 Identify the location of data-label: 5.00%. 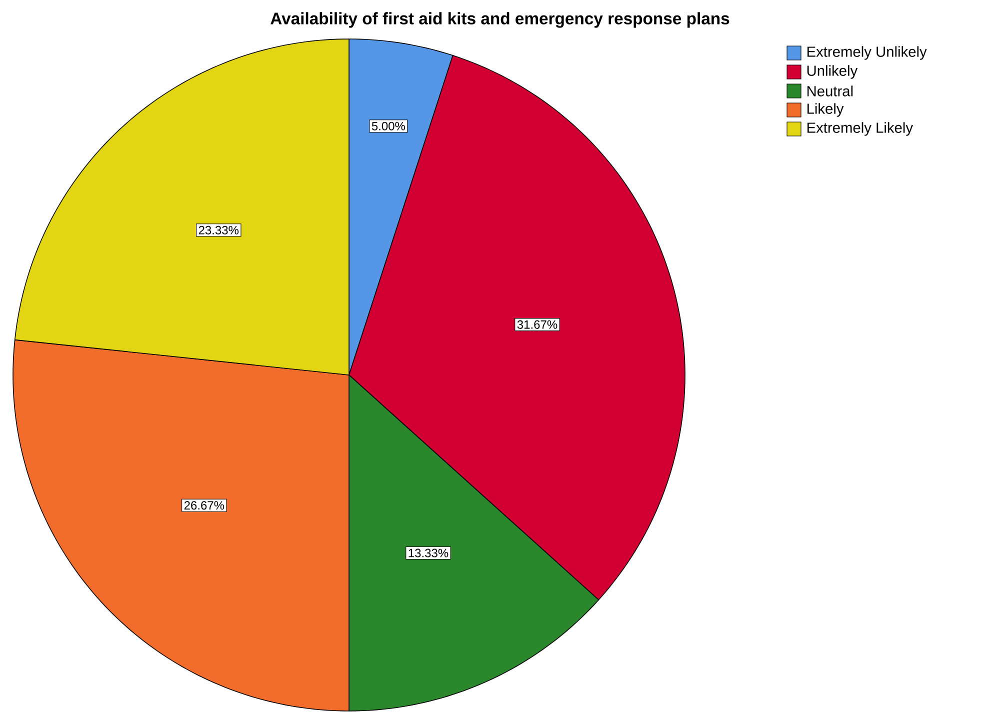
(389, 126).